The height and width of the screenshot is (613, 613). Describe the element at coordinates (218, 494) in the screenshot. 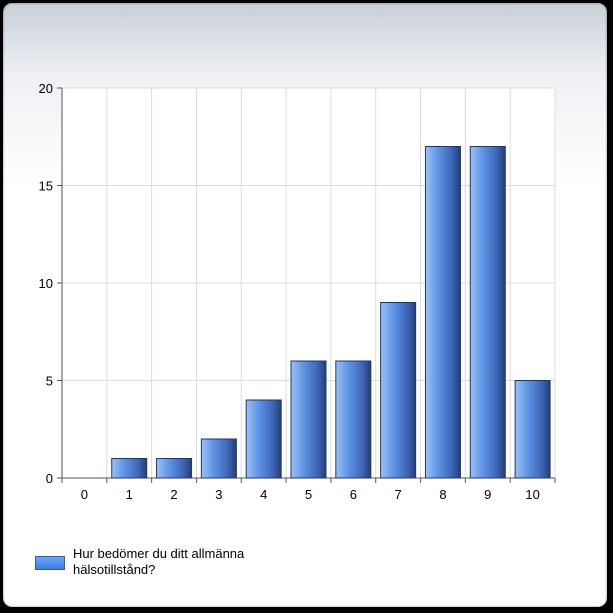

I see `x-tick-label: 3` at that location.